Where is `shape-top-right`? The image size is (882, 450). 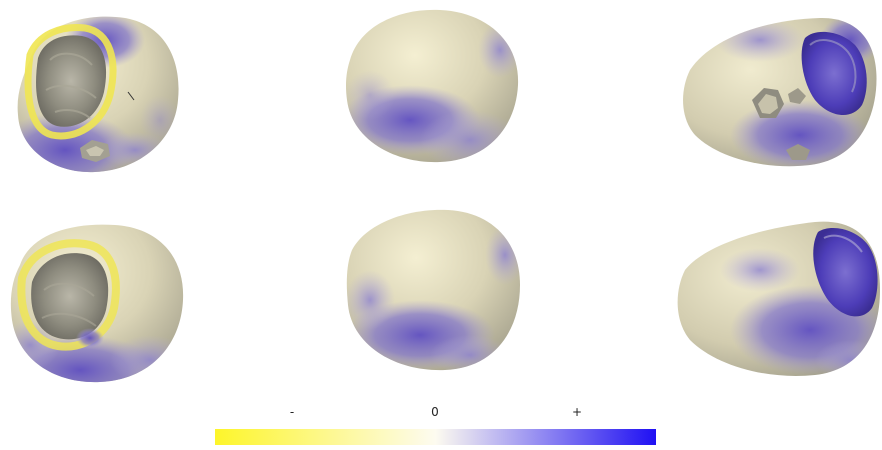 shape-top-right is located at coordinates (780, 92).